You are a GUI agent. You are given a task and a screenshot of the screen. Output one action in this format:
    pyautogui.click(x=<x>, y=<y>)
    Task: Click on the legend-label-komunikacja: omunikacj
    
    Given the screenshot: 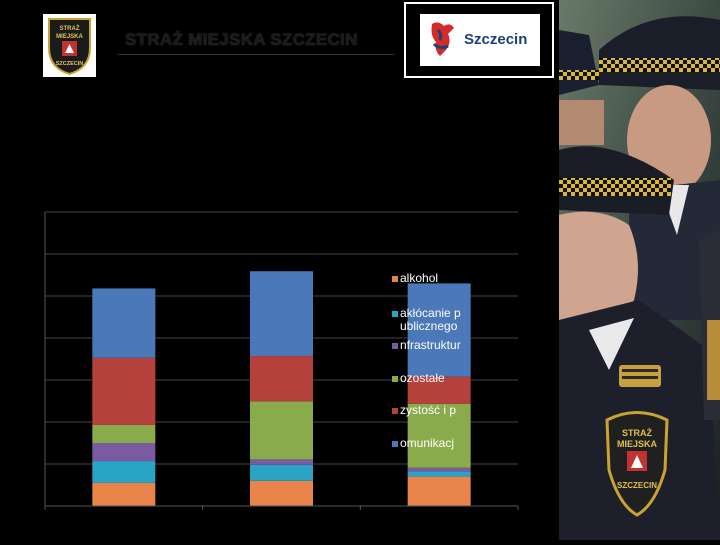 What is the action you would take?
    pyautogui.click(x=427, y=443)
    